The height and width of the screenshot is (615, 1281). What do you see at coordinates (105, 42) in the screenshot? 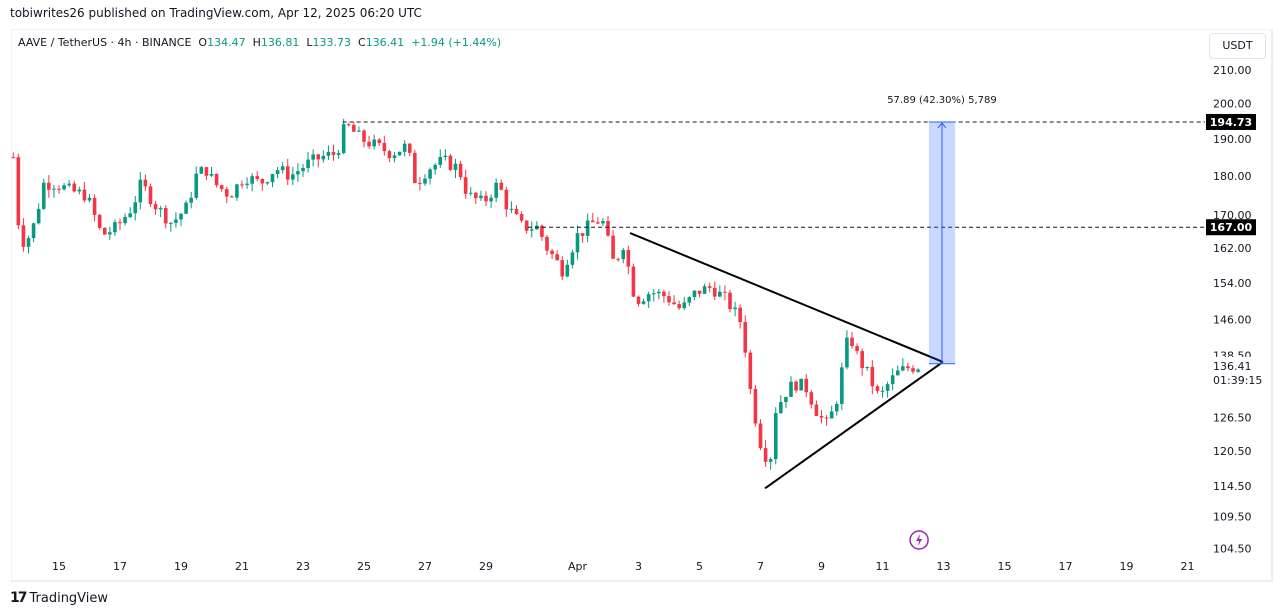
I see `symbol-name: AAVE / TetherUS · 4h · BINANCE` at bounding box center [105, 42].